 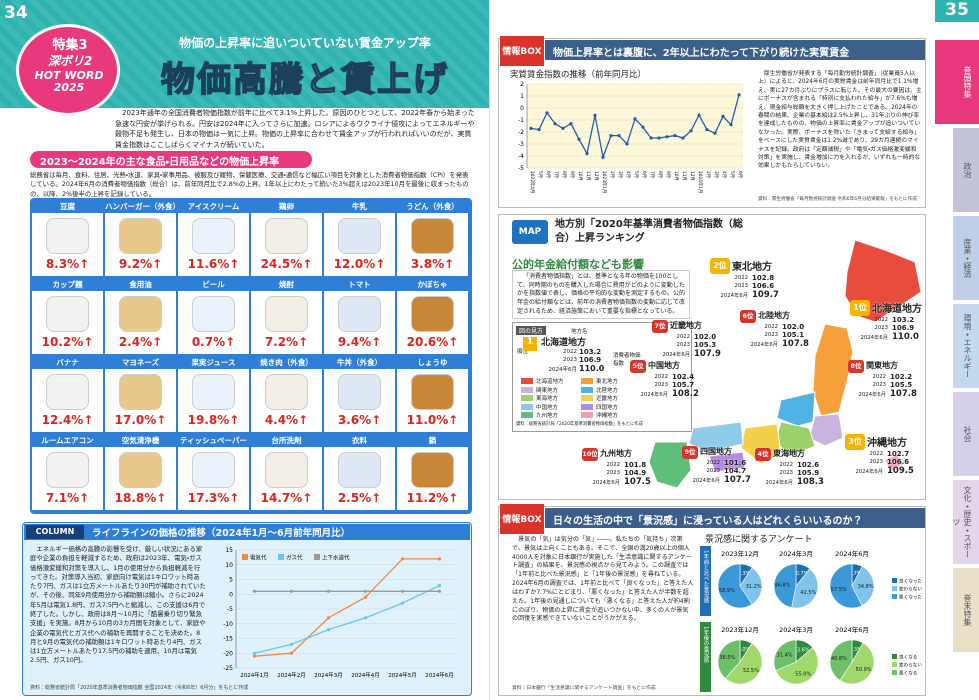 I want to click on item-change: 19.8%↑, so click(x=213, y=420).